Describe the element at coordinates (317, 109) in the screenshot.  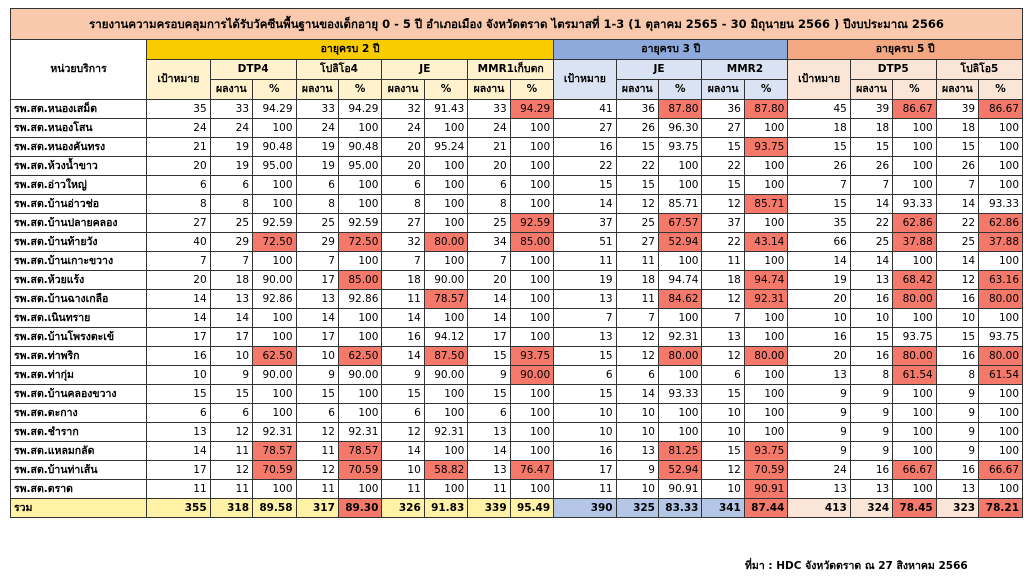
I see `cell-opv4_r: 33` at that location.